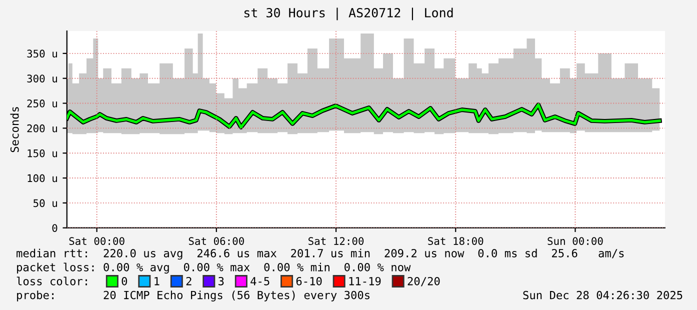 Image resolution: width=697 pixels, height=310 pixels. I want to click on y-tick-label: 250 u, so click(42, 104).